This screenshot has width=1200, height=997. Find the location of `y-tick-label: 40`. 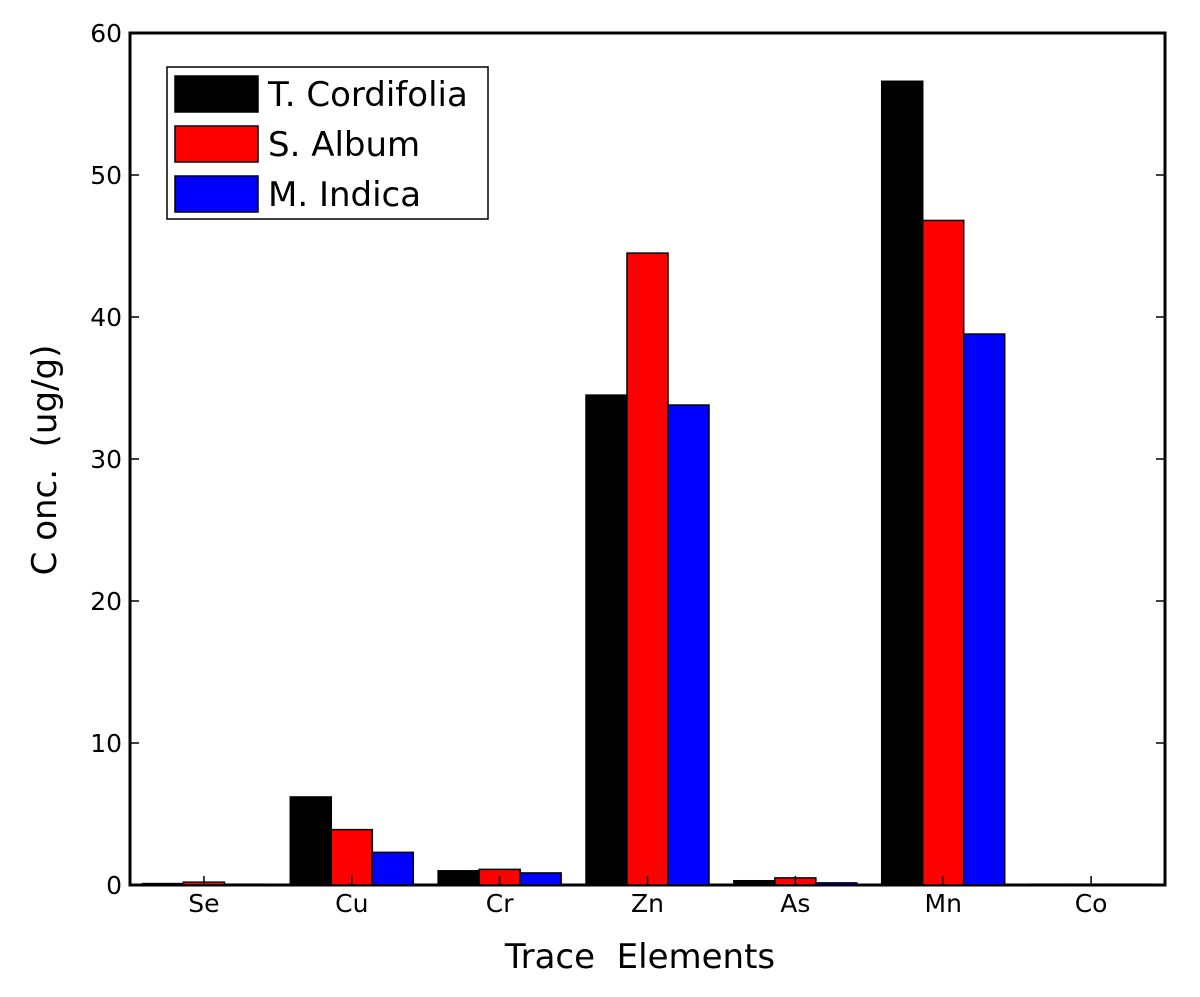

y-tick-label: 40 is located at coordinates (106, 317).